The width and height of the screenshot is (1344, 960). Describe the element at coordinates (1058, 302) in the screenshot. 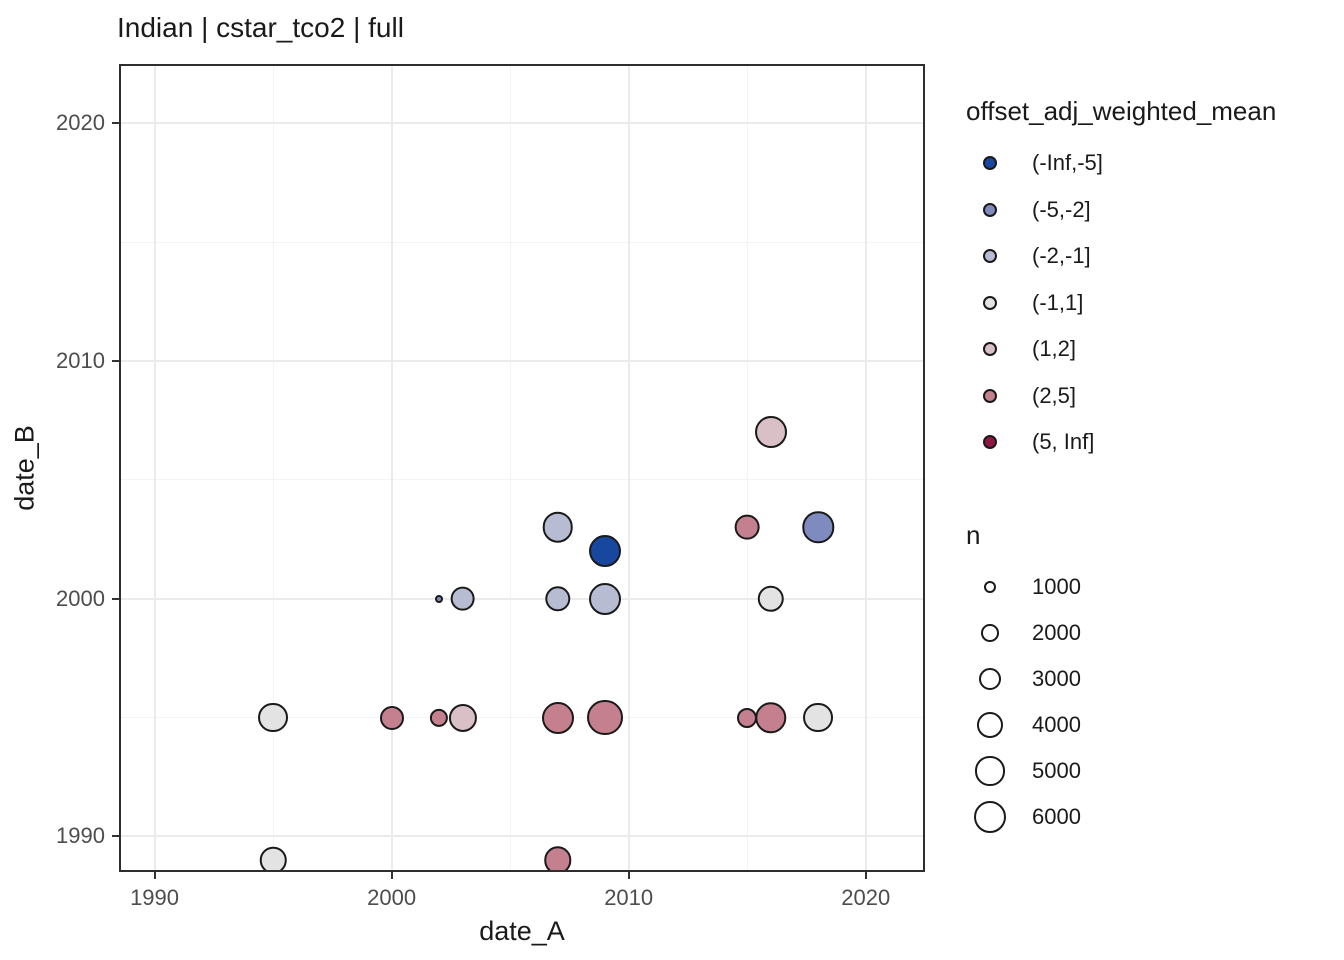

I see `color-legend-label: (-1,1]` at that location.